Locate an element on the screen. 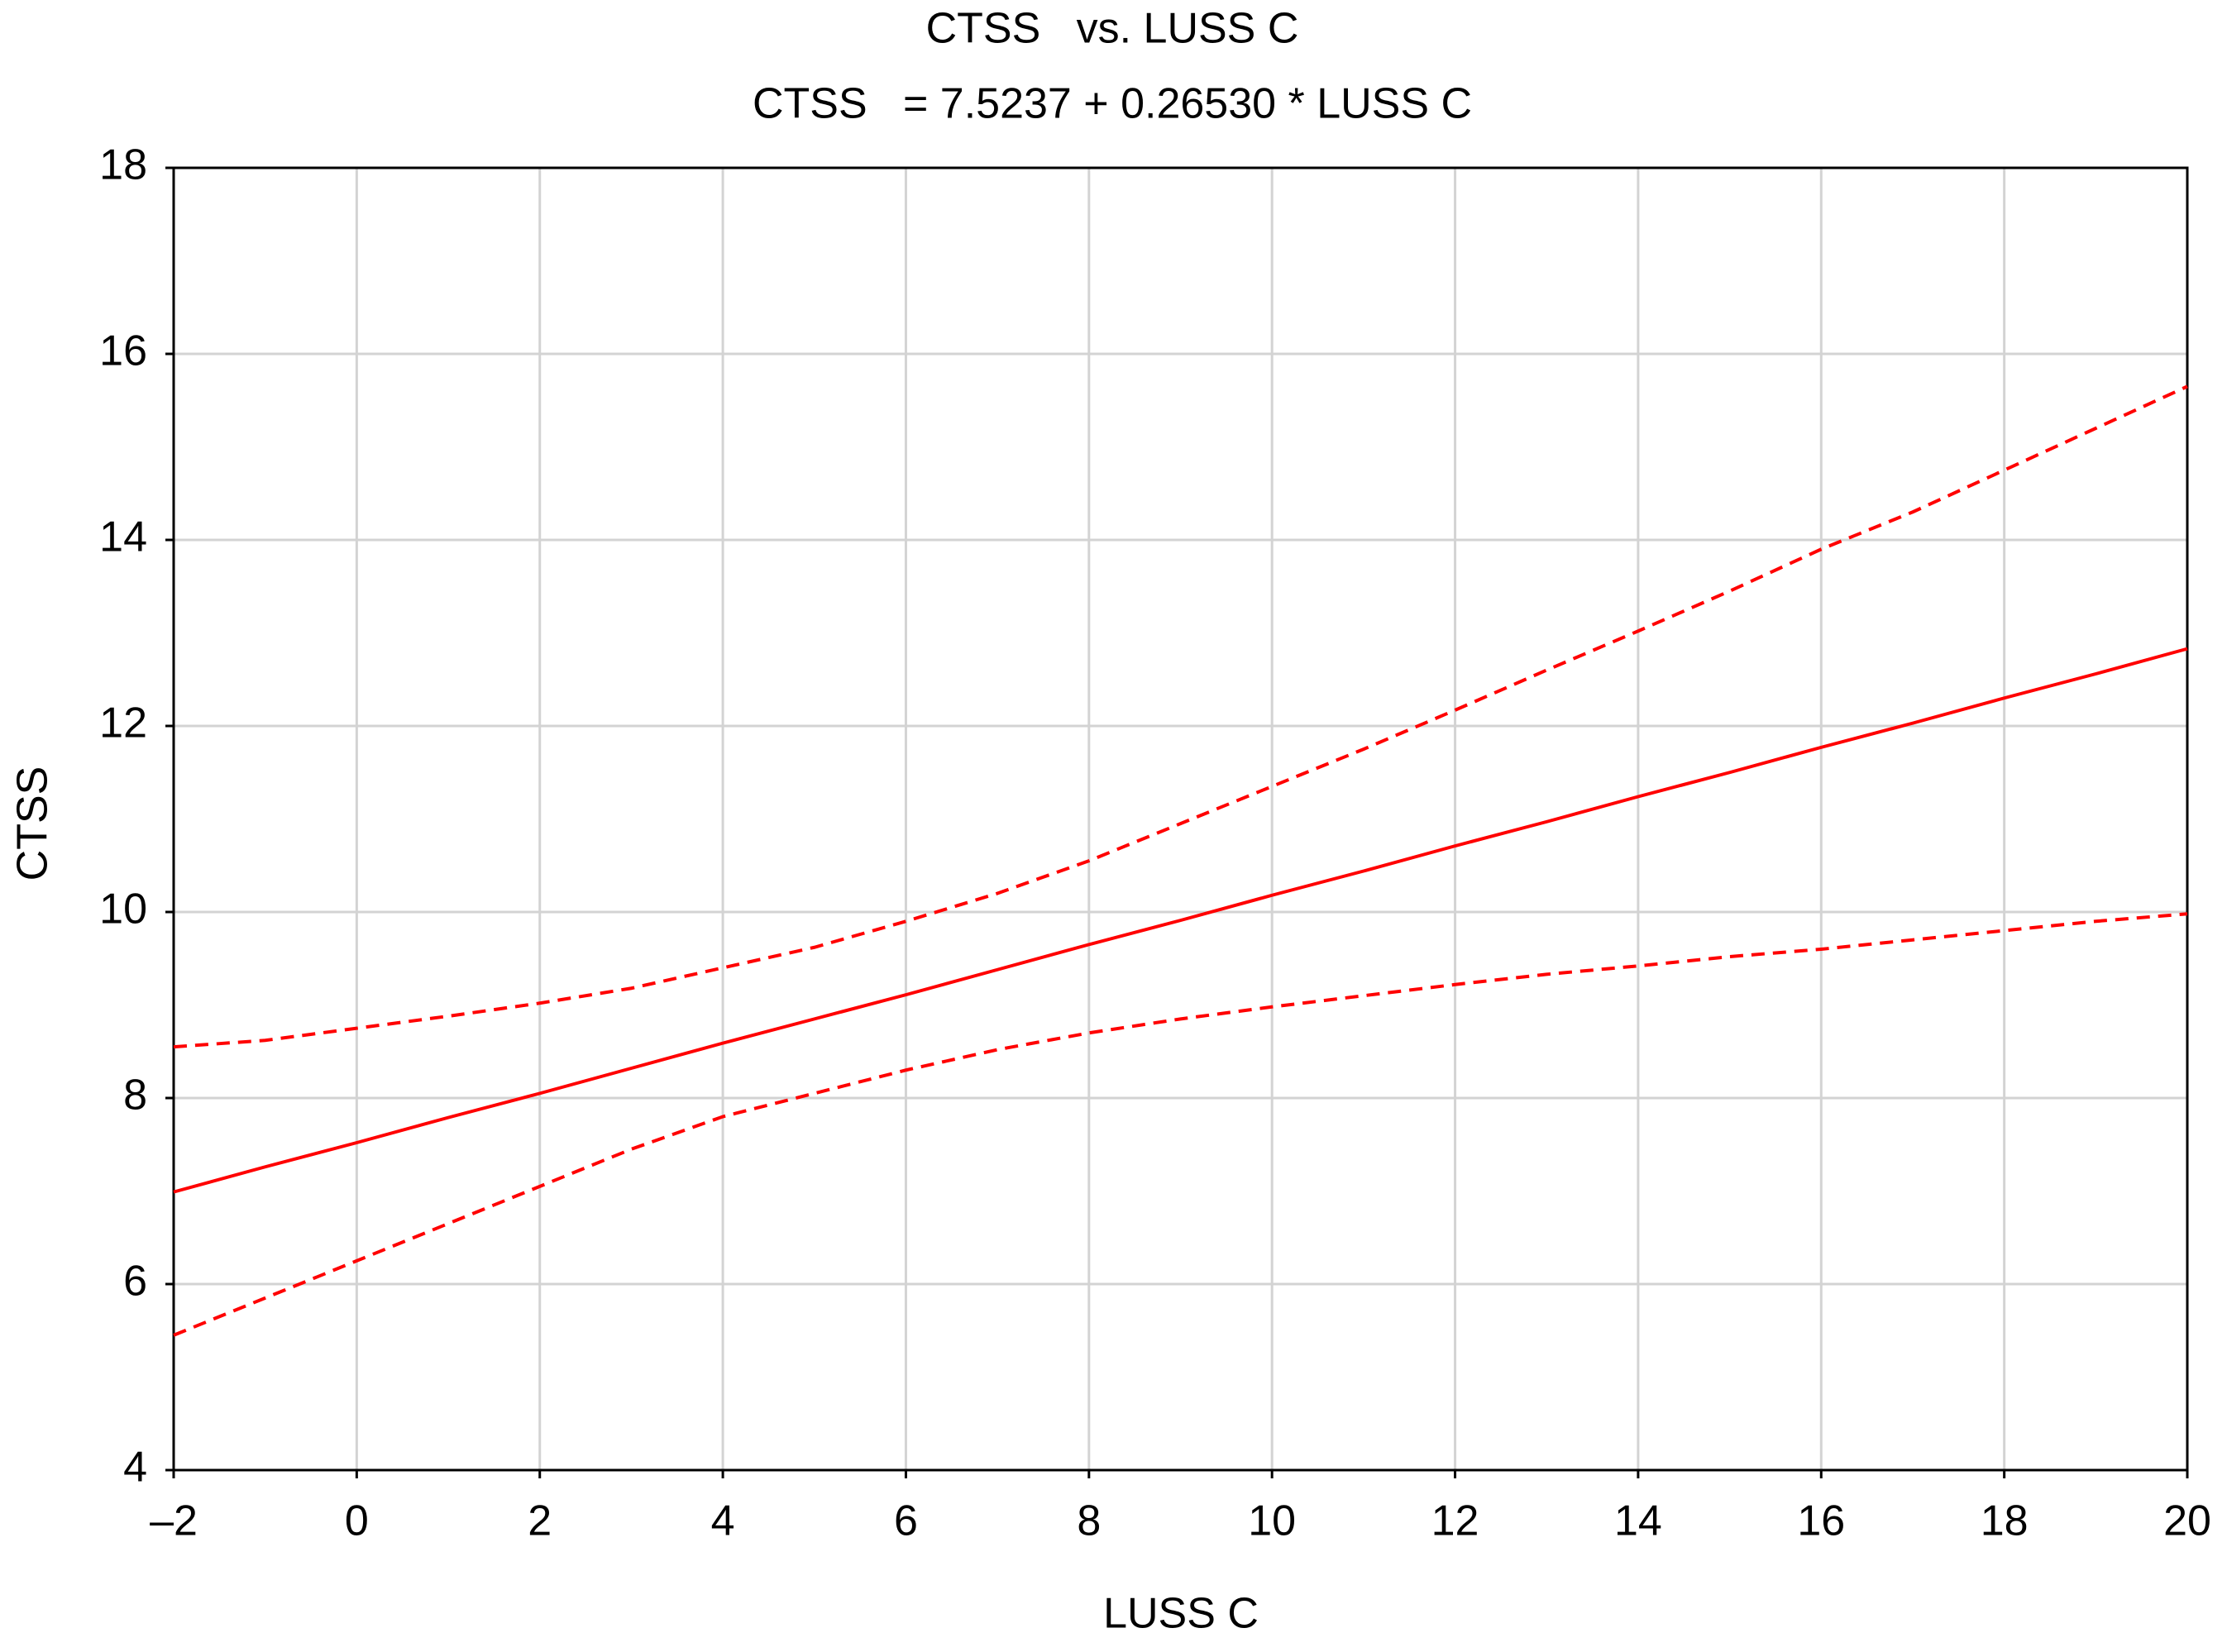  y-tick-label: 12 is located at coordinates (123, 723).